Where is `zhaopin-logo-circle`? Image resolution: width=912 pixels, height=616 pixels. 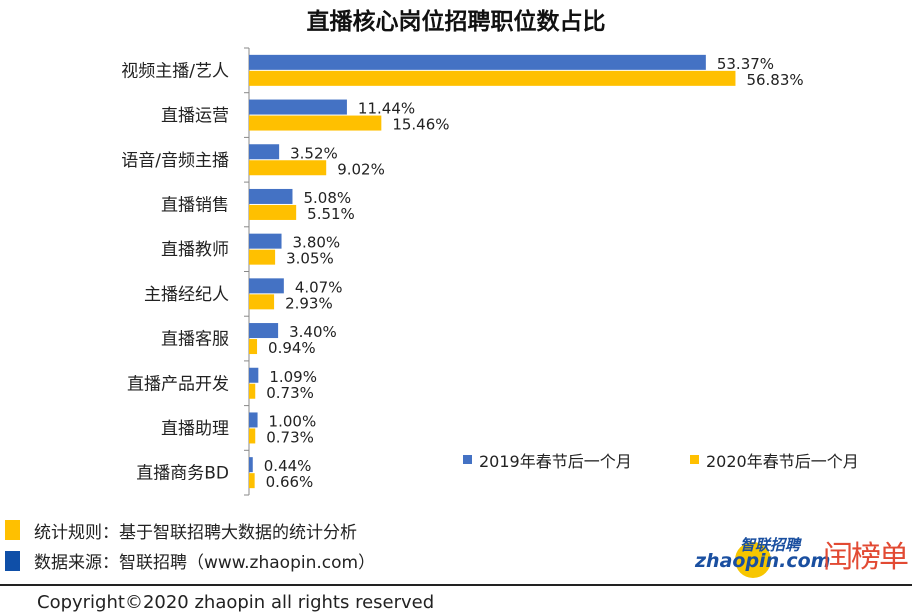
zhaopin-logo-circle is located at coordinates (753, 560).